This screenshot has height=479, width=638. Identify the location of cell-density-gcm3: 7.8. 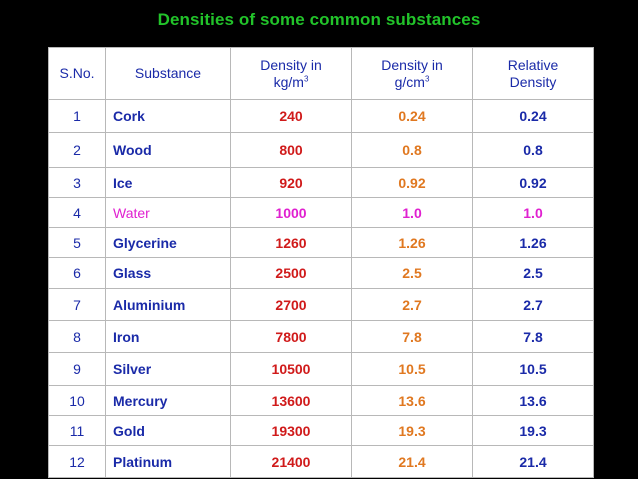
(412, 336).